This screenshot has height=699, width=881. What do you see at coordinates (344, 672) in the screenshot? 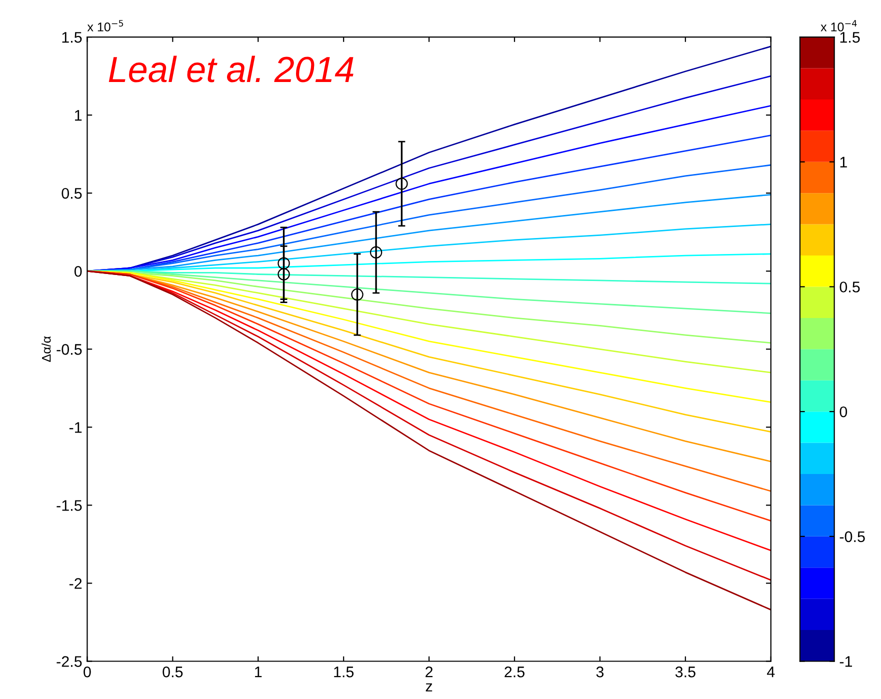
I see `x-tick-label: 1.5` at bounding box center [344, 672].